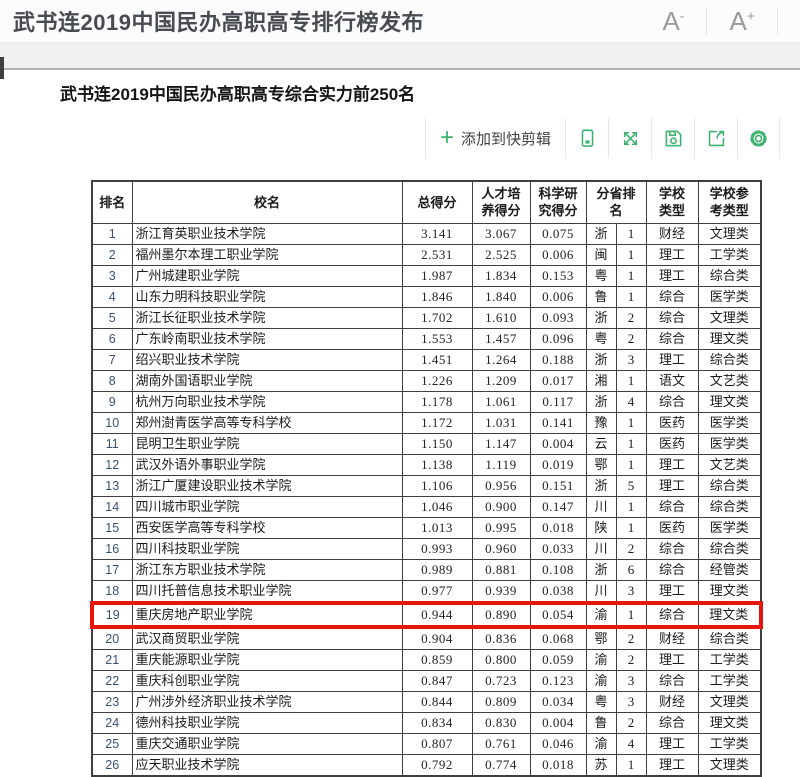 This screenshot has width=800, height=777. Describe the element at coordinates (437, 275) in the screenshot. I see `cell-total: 1.987` at that location.